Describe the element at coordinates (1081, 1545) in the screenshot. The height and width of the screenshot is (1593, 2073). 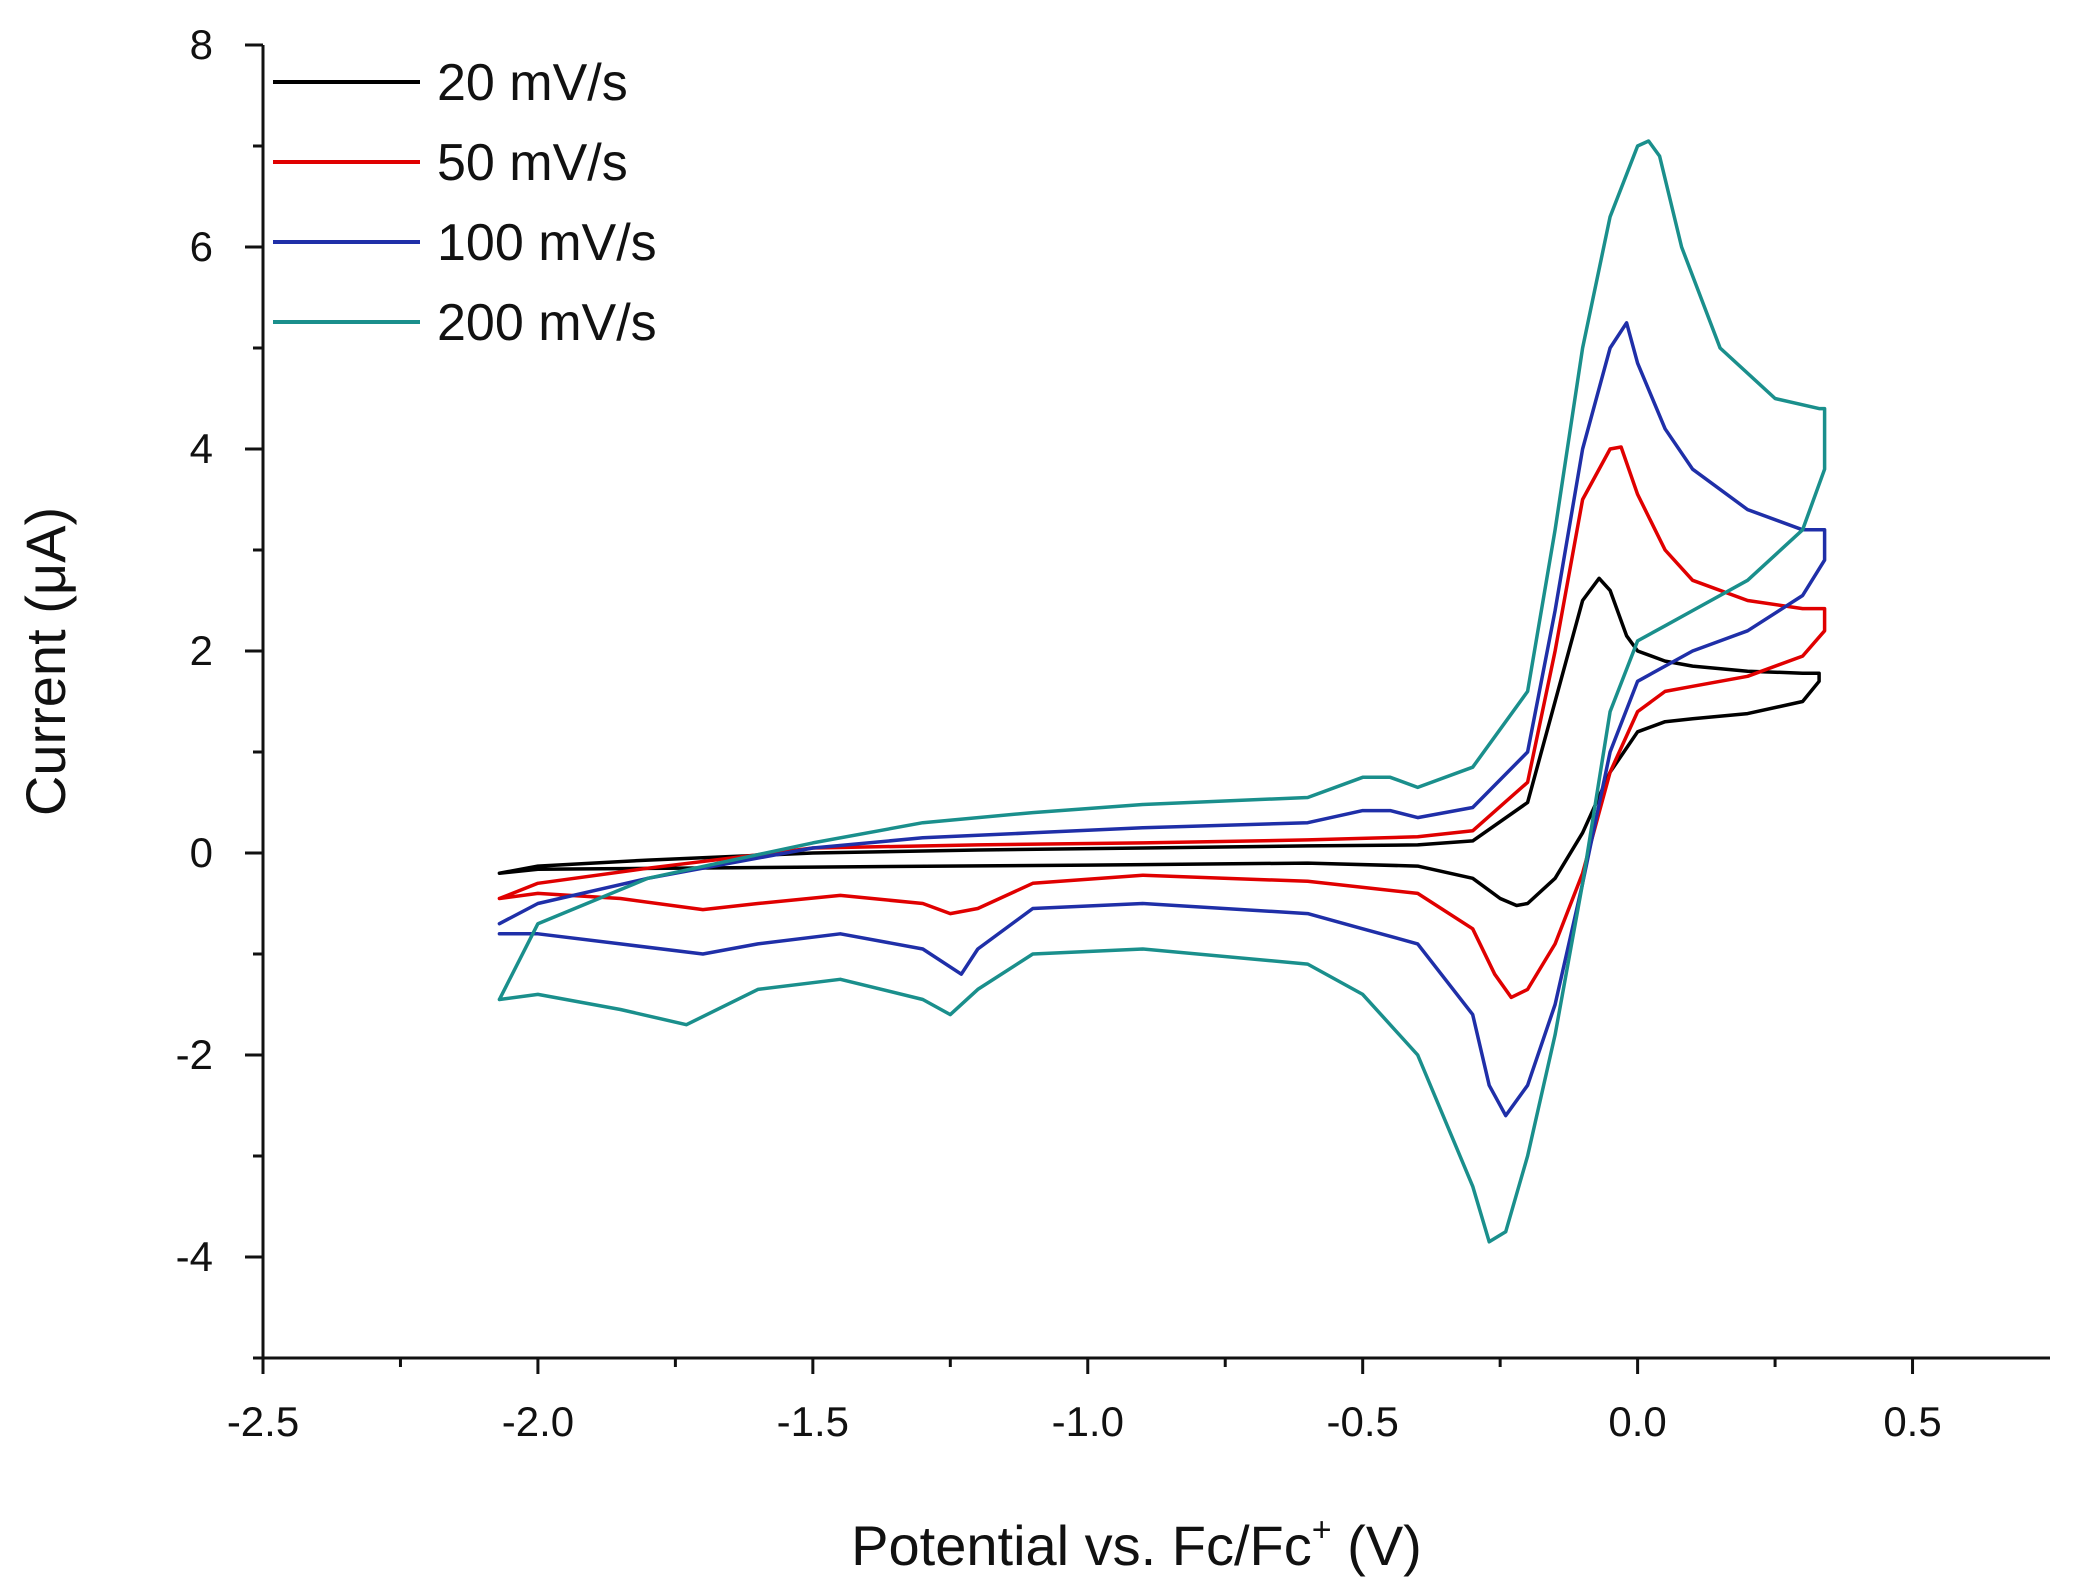
I see `x-axis-title-main: Potential vs. Fc/Fc` at that location.